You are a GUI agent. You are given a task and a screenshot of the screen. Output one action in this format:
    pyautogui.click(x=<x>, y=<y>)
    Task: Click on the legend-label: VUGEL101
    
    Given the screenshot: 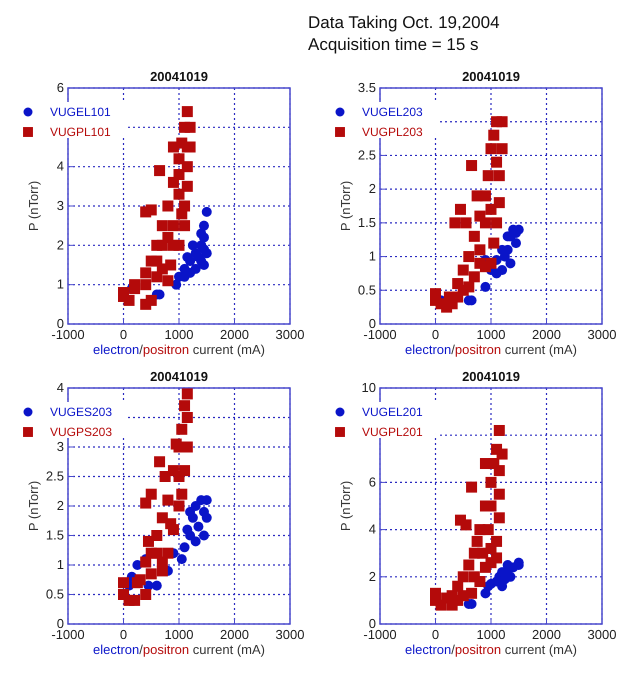 What is the action you would take?
    pyautogui.click(x=81, y=112)
    